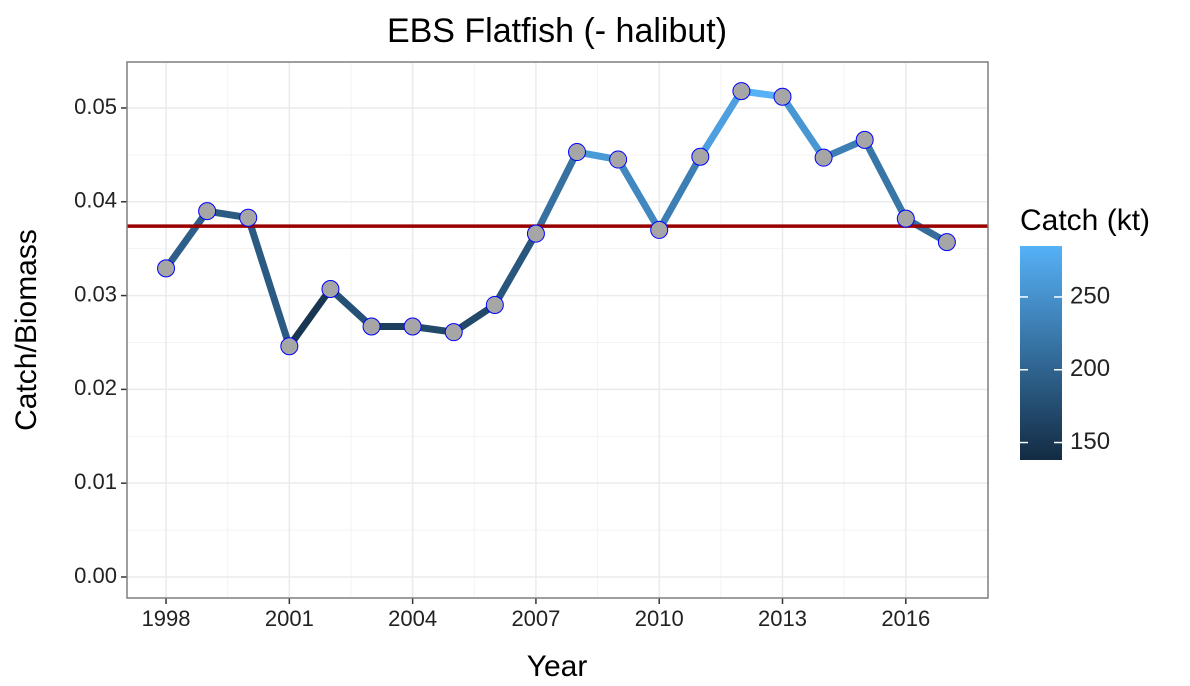  What do you see at coordinates (1090, 295) in the screenshot?
I see `colorbar-tick-label: 250` at bounding box center [1090, 295].